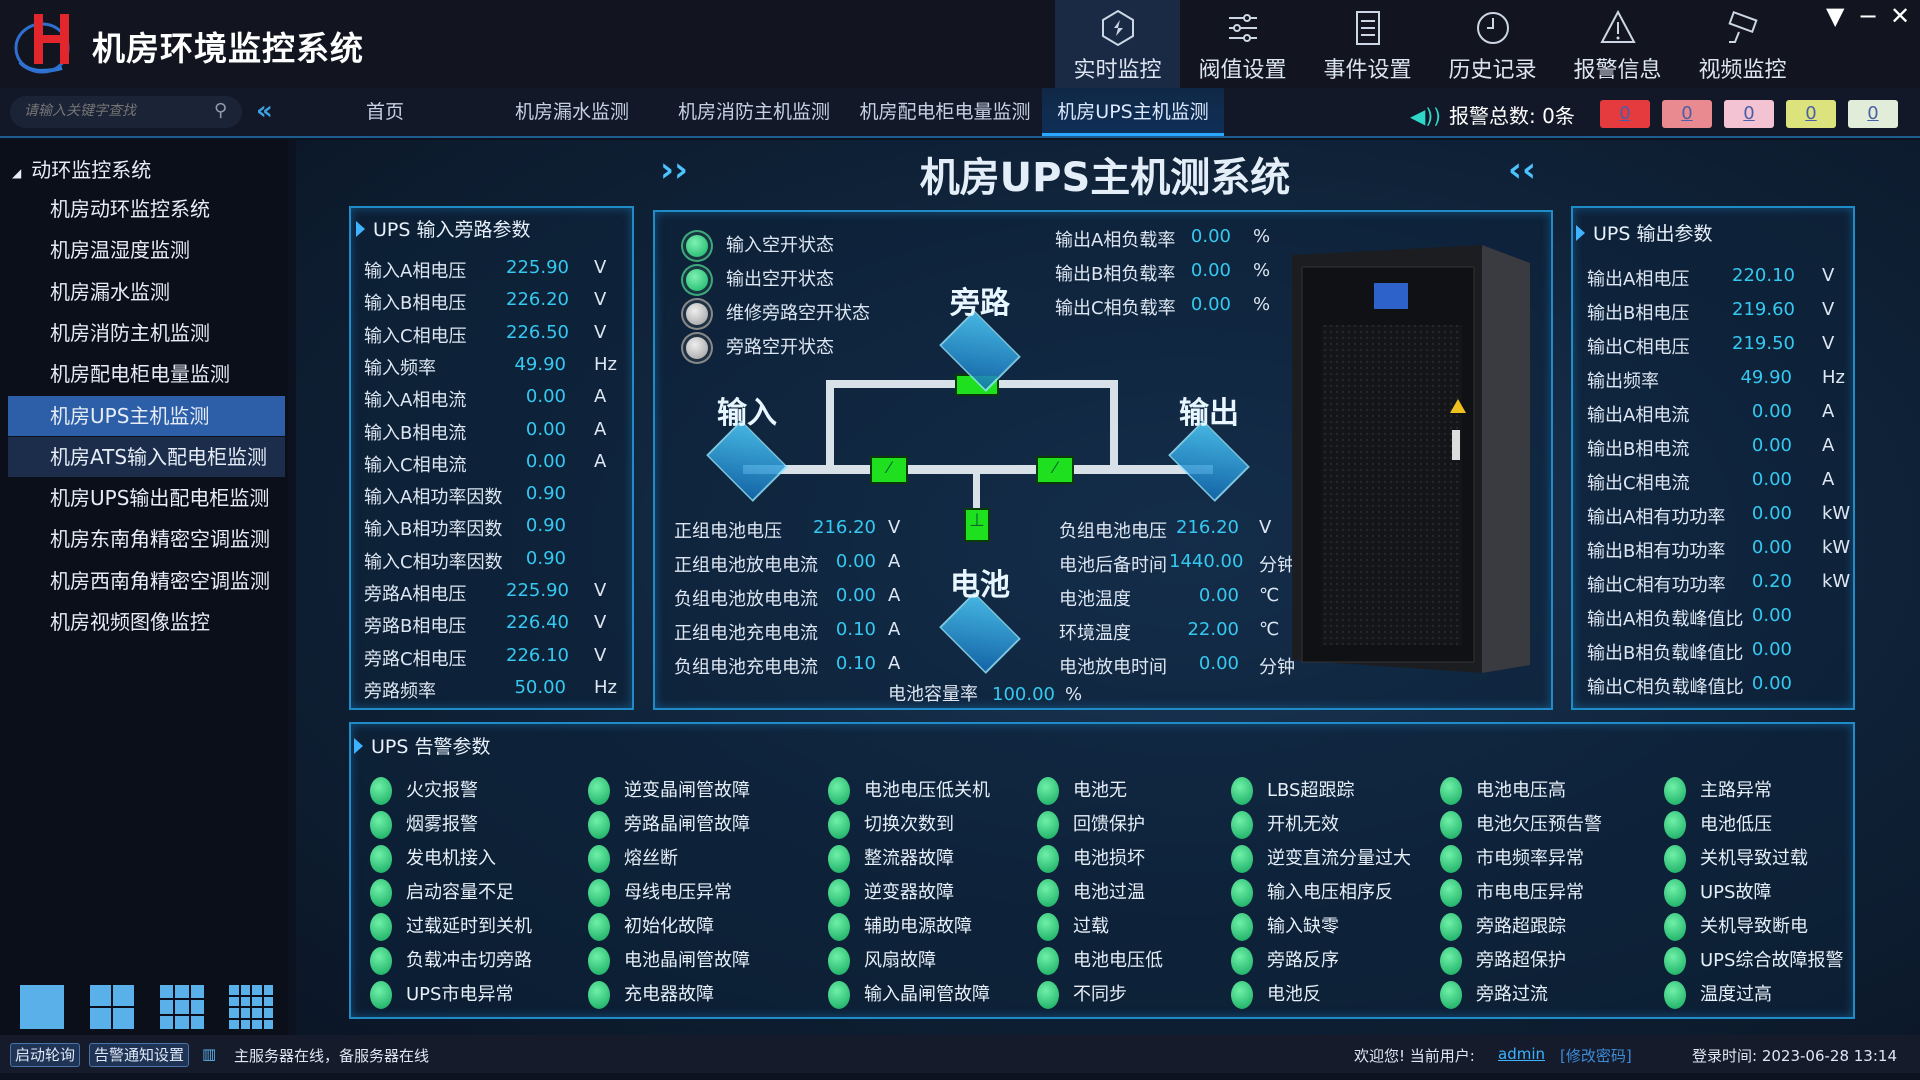  What do you see at coordinates (114, 110) in the screenshot?
I see `search-input` at bounding box center [114, 110].